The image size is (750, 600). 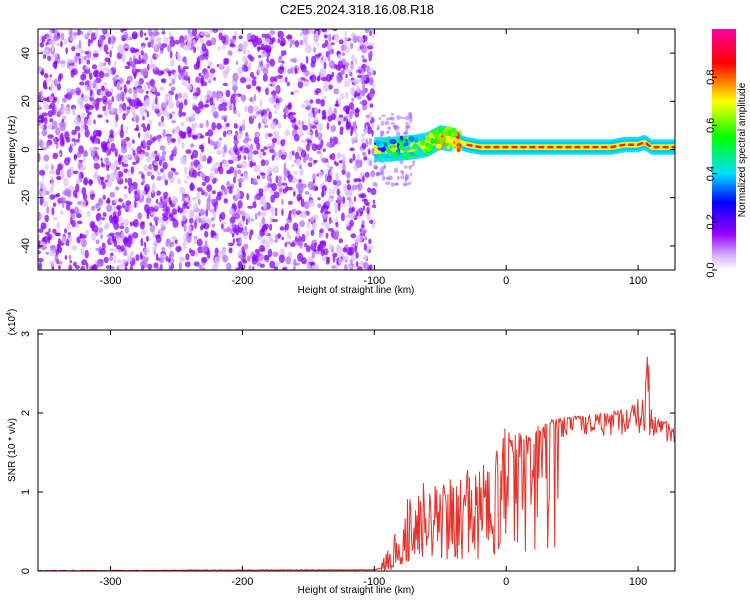 What do you see at coordinates (26, 413) in the screenshot?
I see `y-tick-label: 2` at bounding box center [26, 413].